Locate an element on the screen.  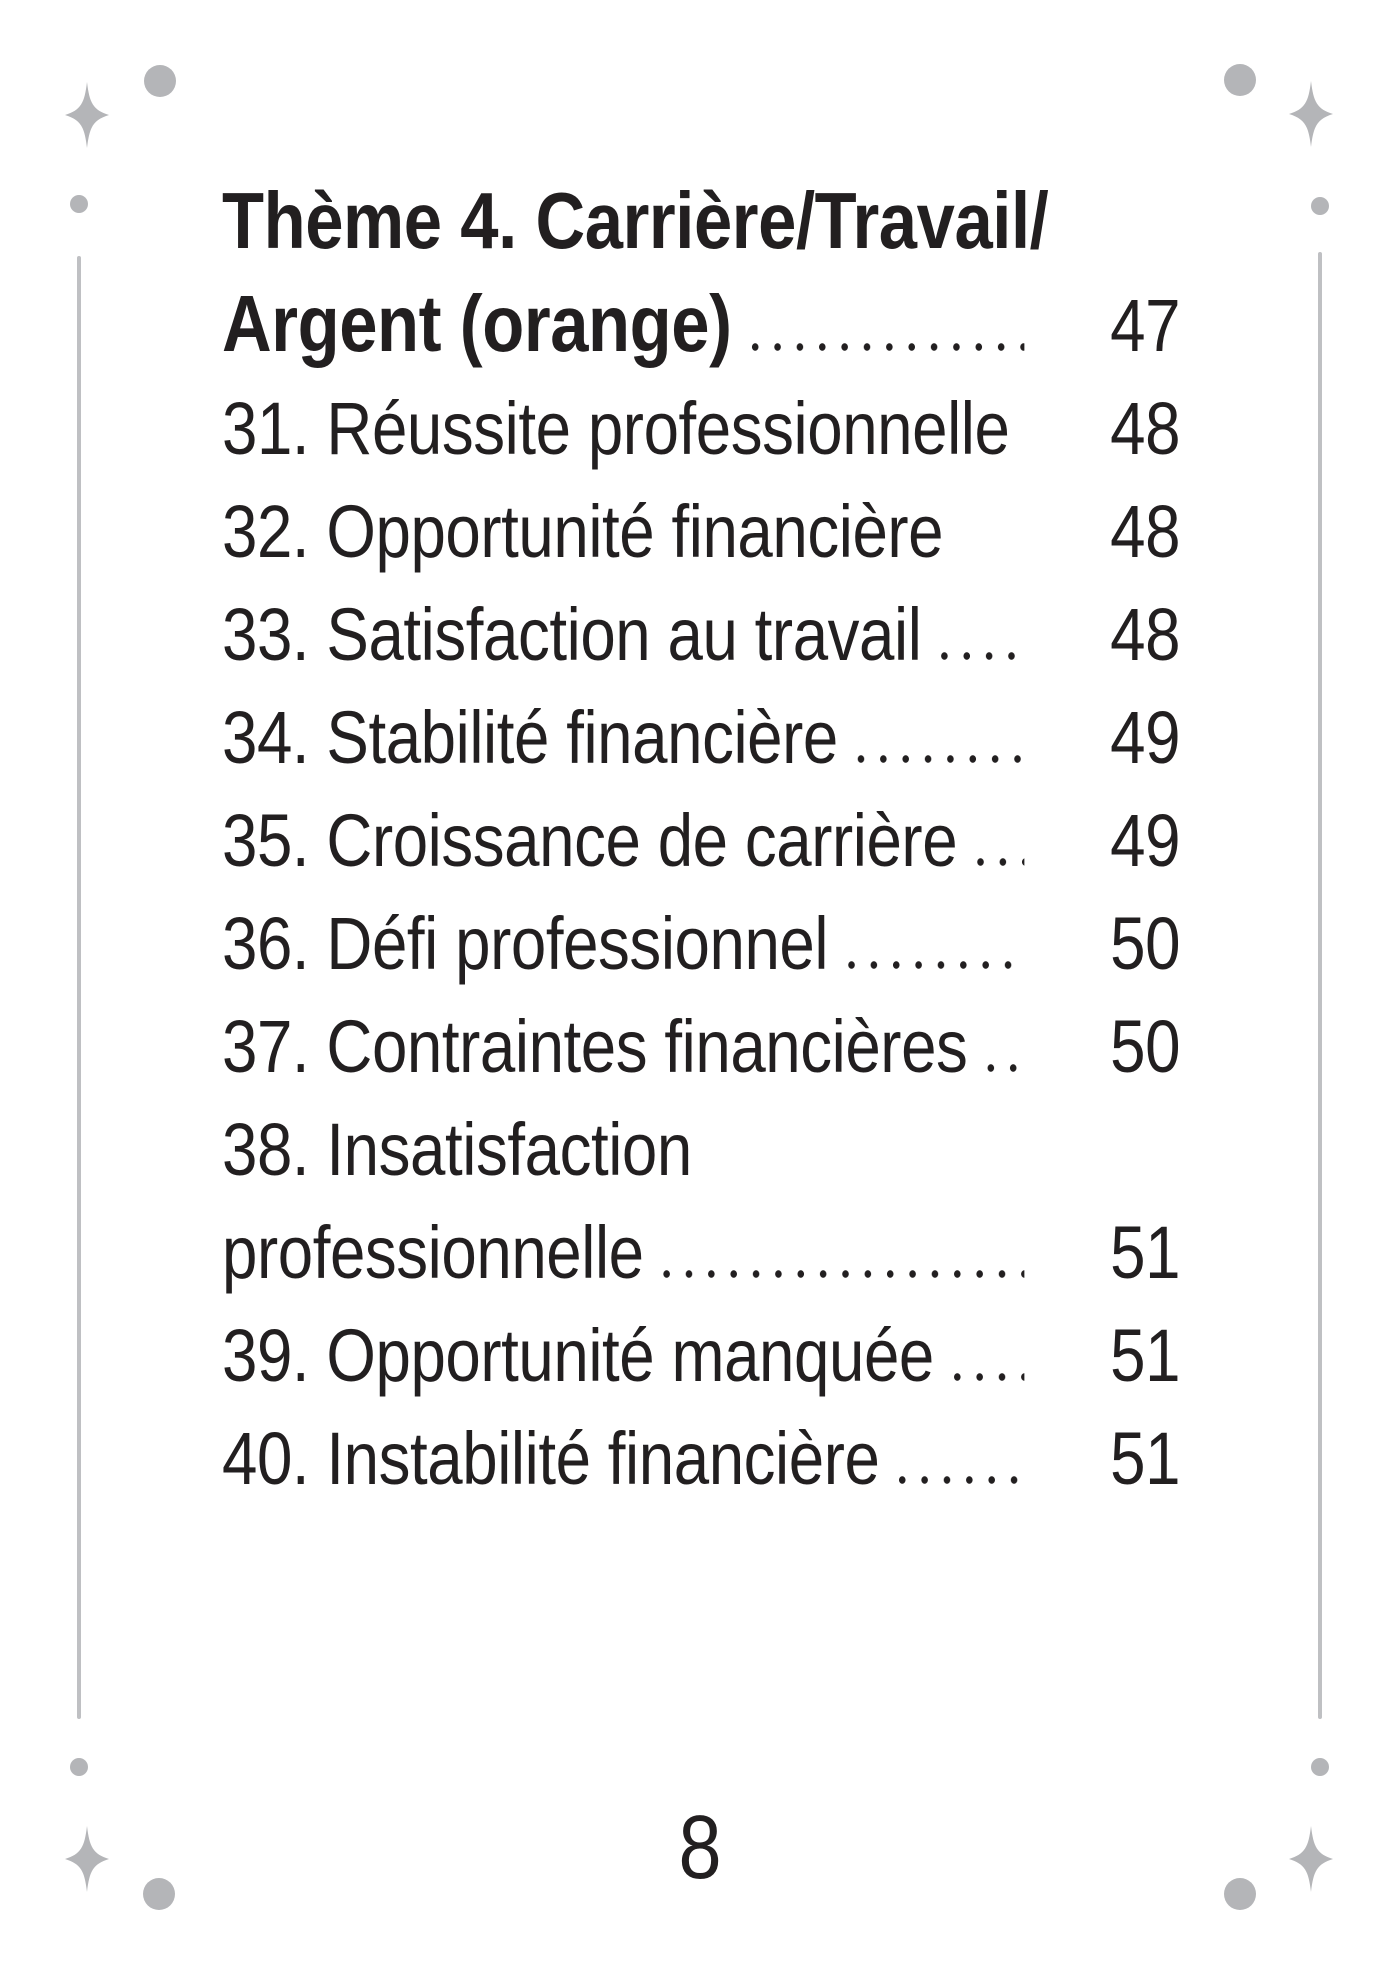
toc-row: 37. Contraintes financières 50 is located at coordinates (701, 1046).